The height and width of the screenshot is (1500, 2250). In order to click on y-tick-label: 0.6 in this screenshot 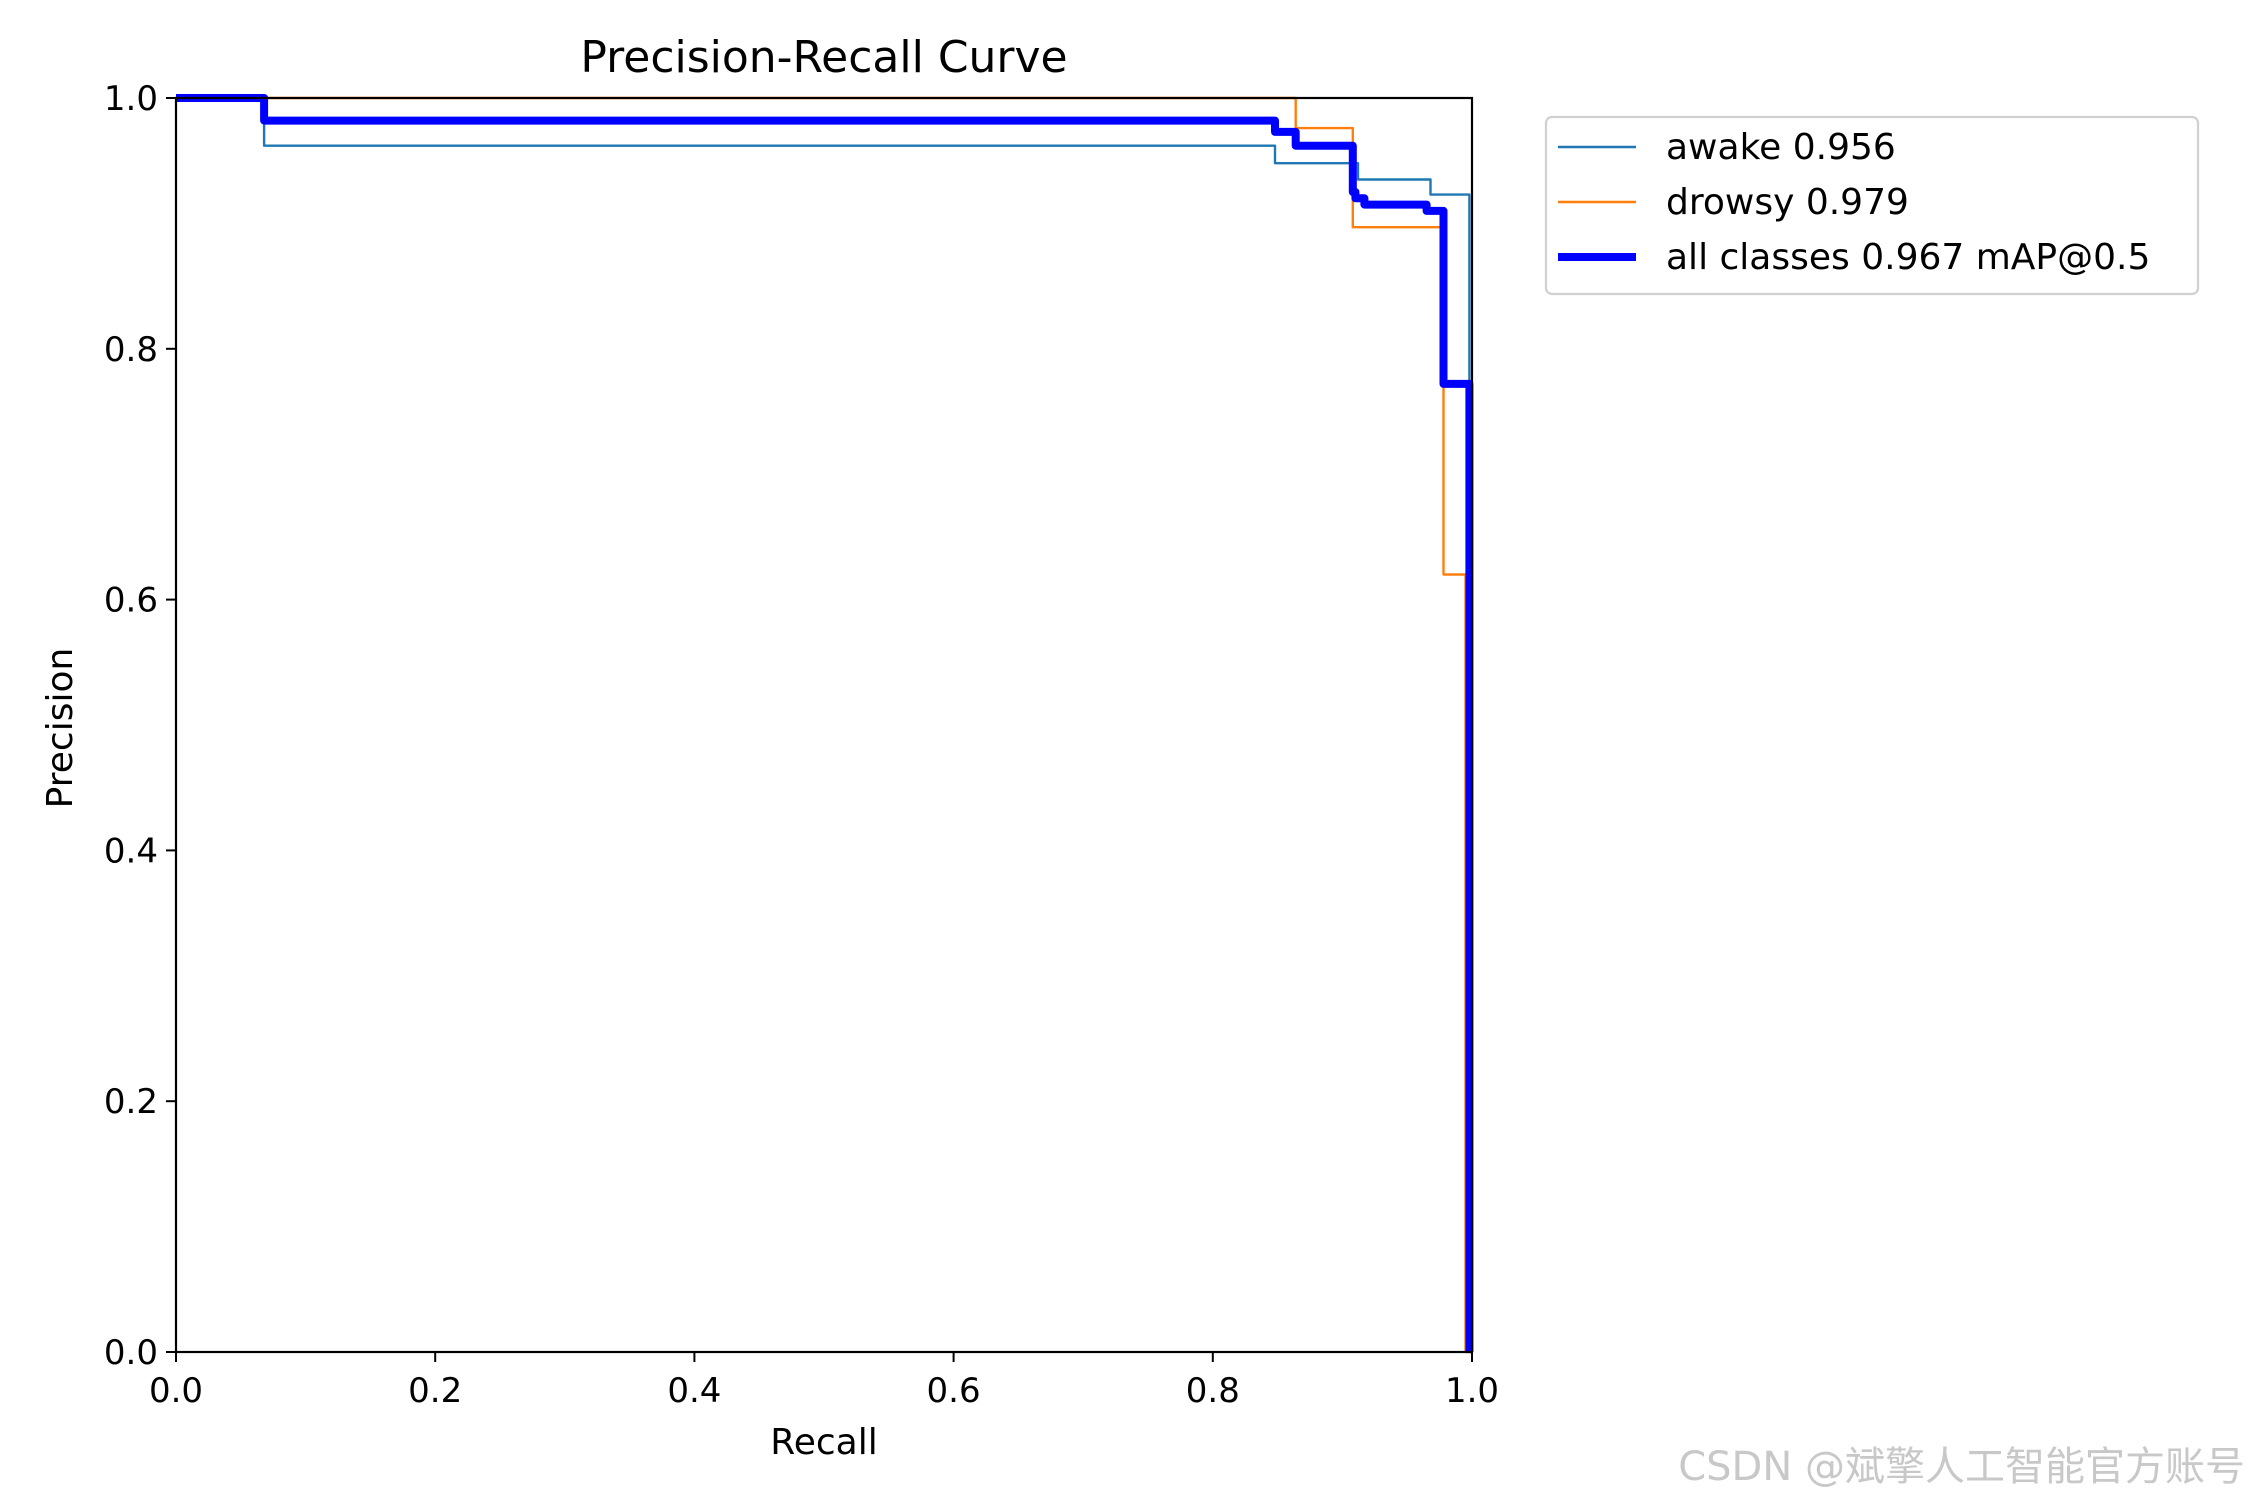, I will do `click(131, 601)`.